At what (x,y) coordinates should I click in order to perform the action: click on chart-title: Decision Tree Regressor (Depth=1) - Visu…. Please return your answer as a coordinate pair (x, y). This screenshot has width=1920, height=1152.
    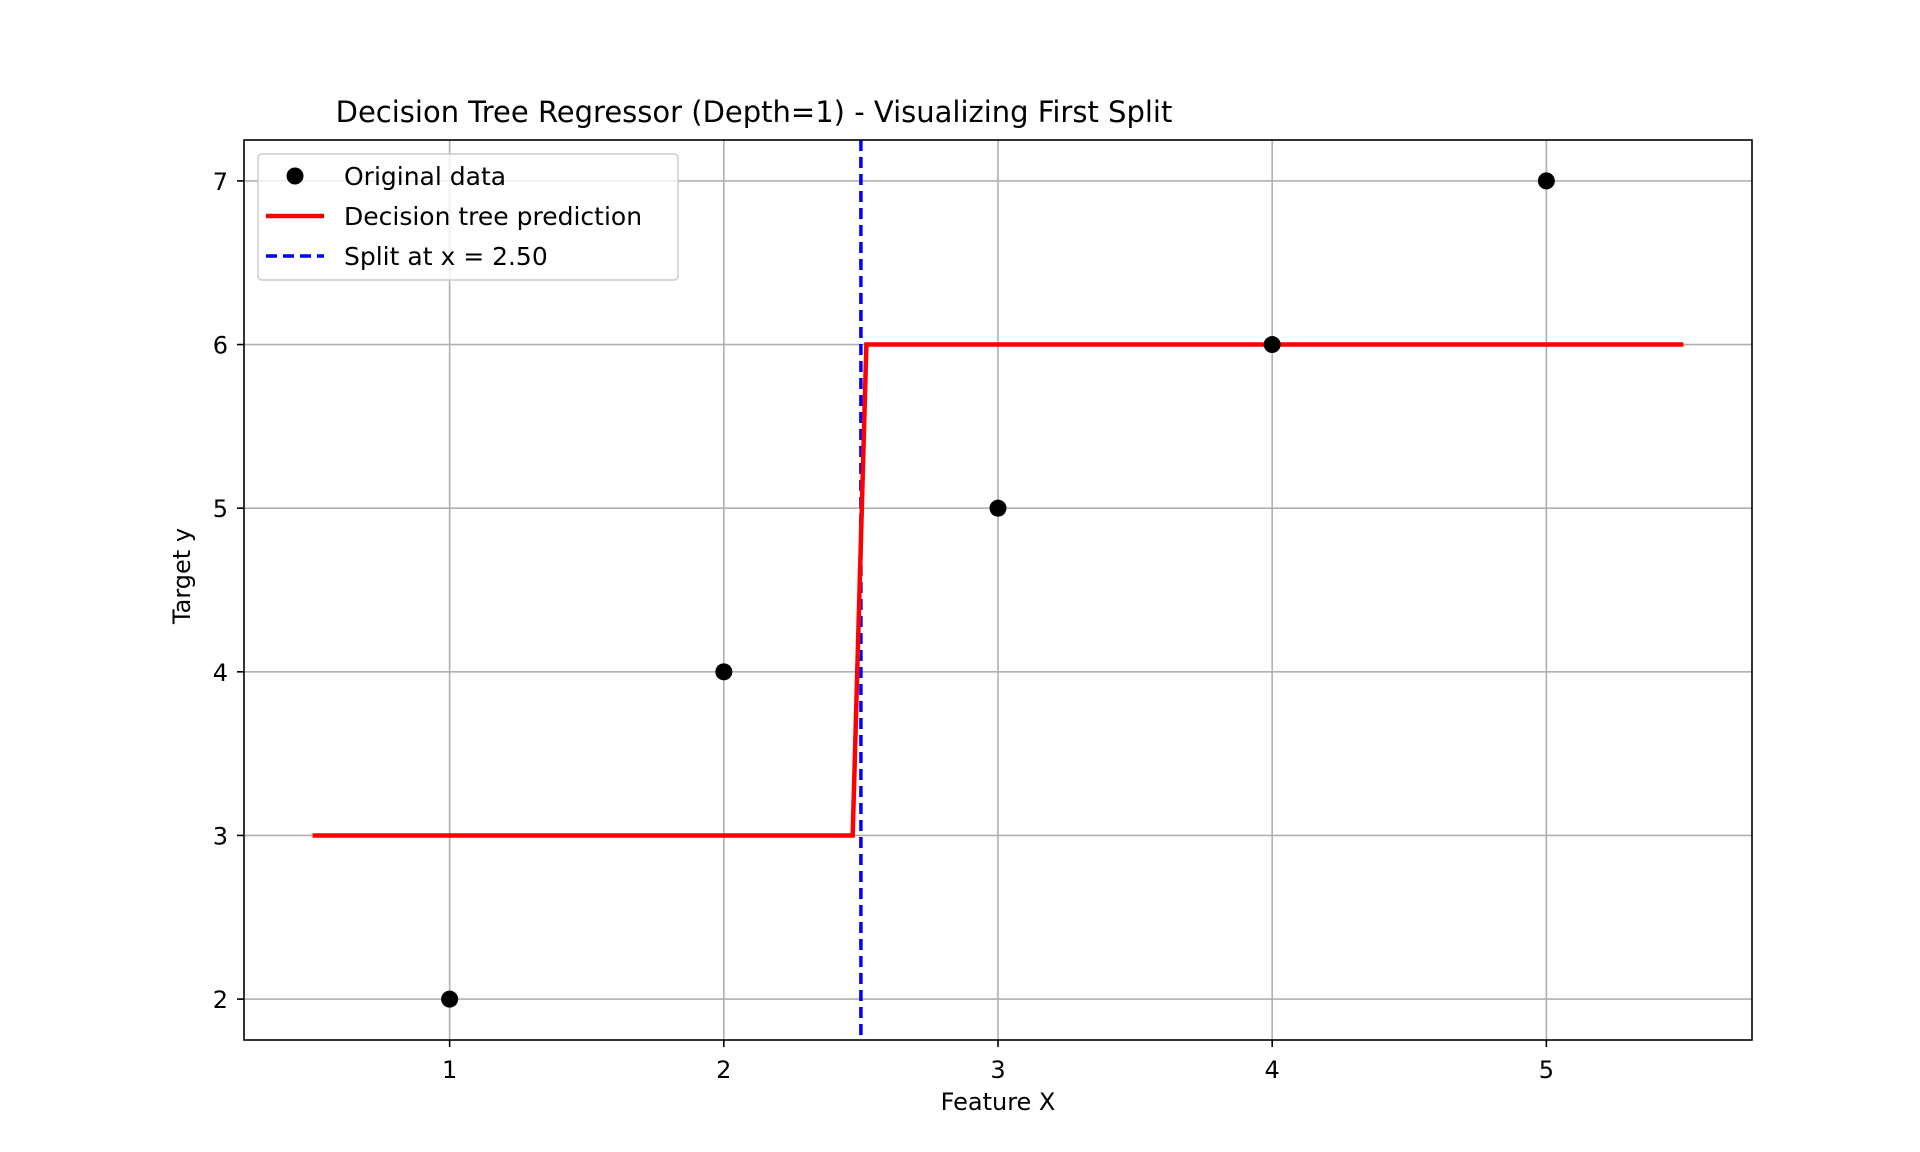
    Looking at the image, I should click on (754, 112).